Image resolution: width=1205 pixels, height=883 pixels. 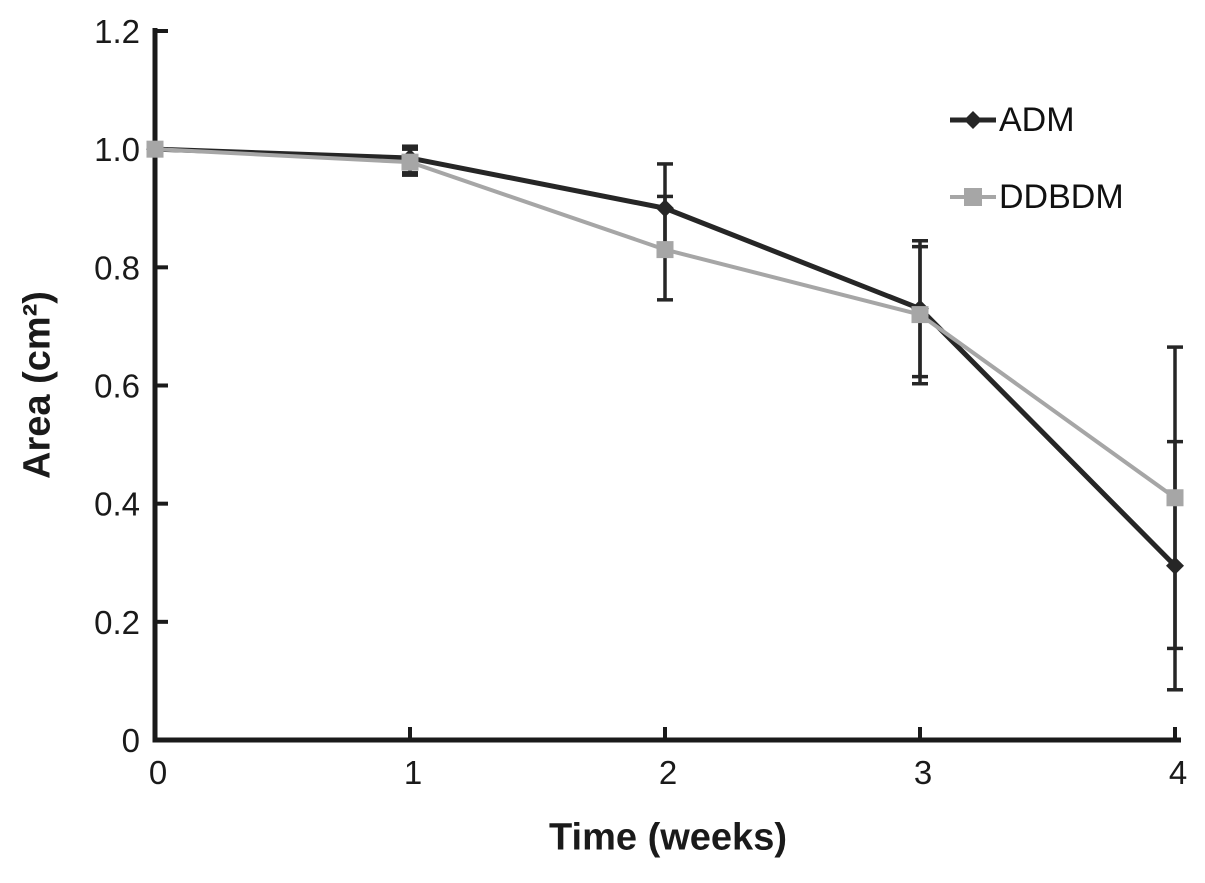 What do you see at coordinates (37, 385) in the screenshot?
I see `y-axis-title: Area (cm²)` at bounding box center [37, 385].